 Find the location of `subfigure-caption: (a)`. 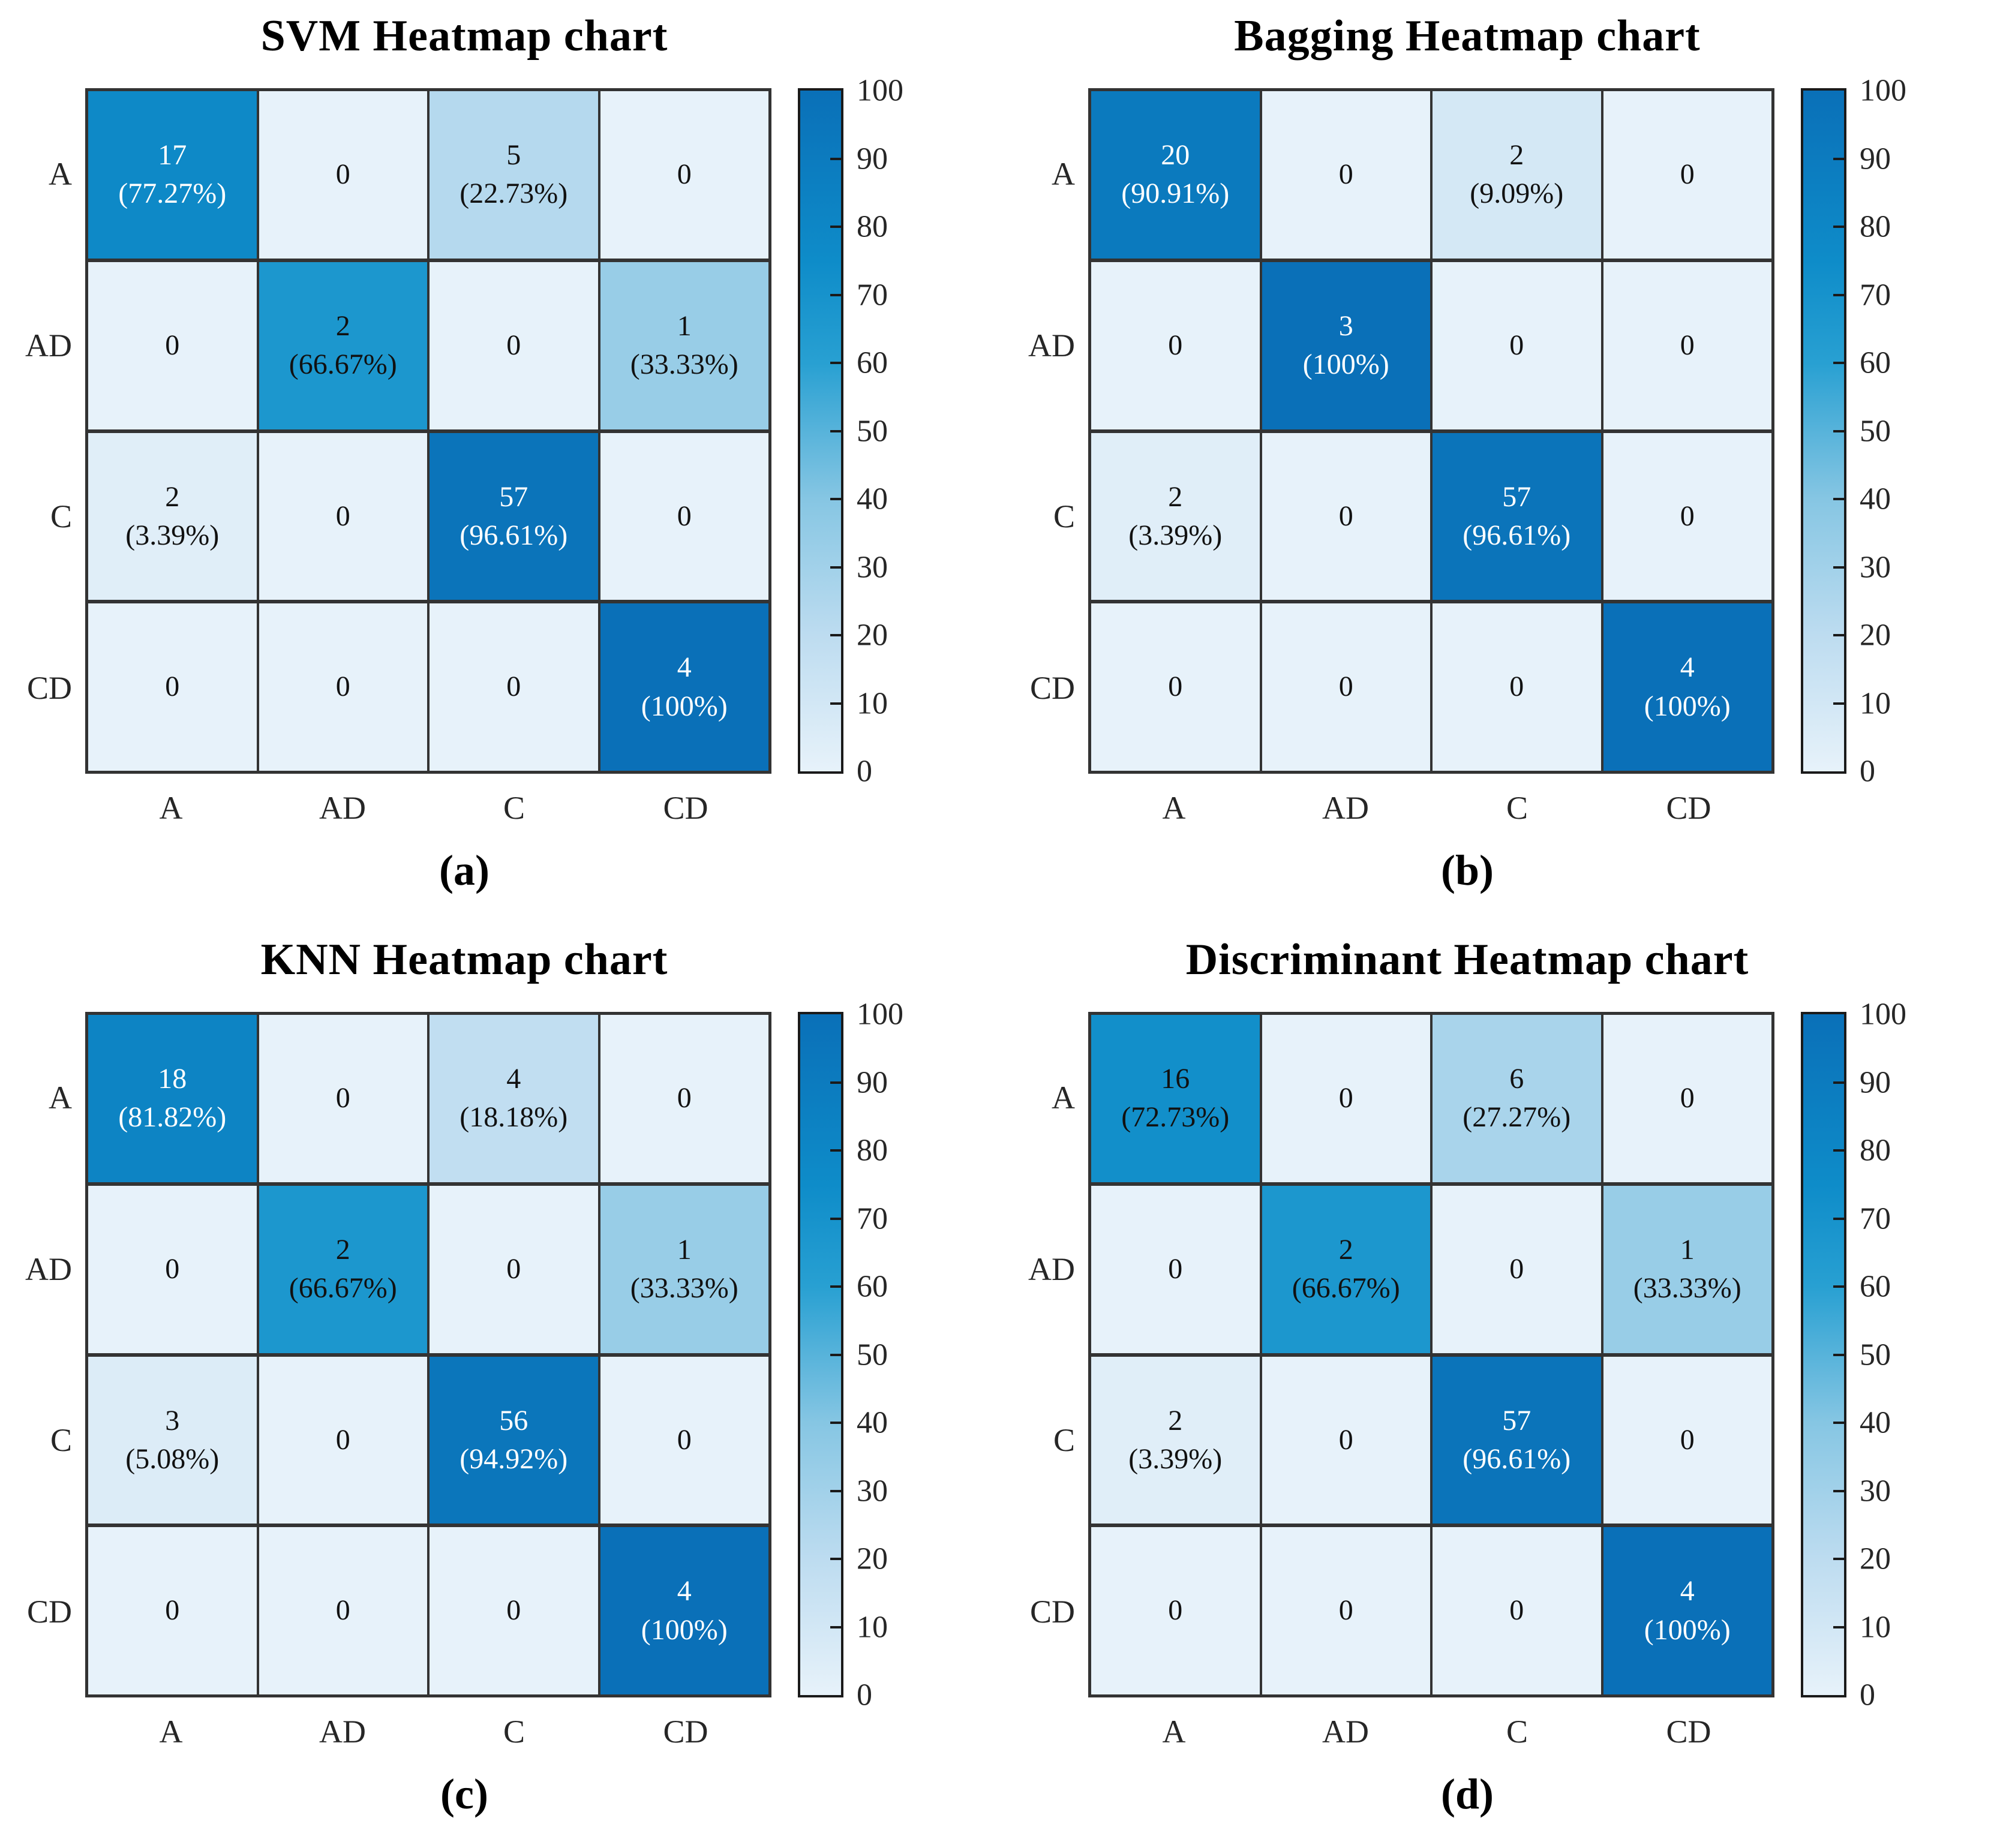

subfigure-caption: (a) is located at coordinates (464, 870).